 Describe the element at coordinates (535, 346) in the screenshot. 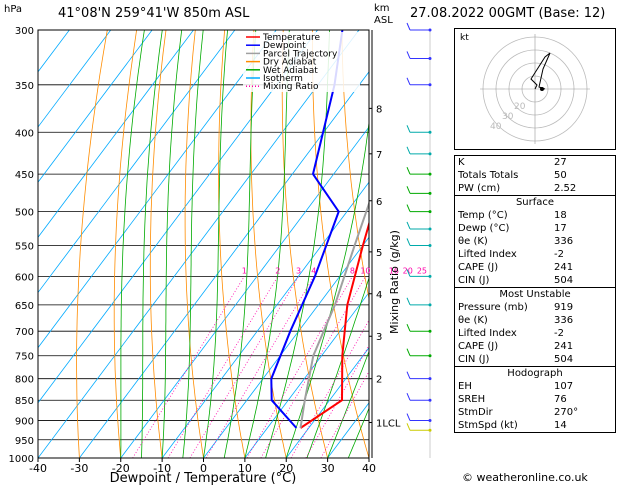

I see `index-row: CAPE (J) 241` at that location.